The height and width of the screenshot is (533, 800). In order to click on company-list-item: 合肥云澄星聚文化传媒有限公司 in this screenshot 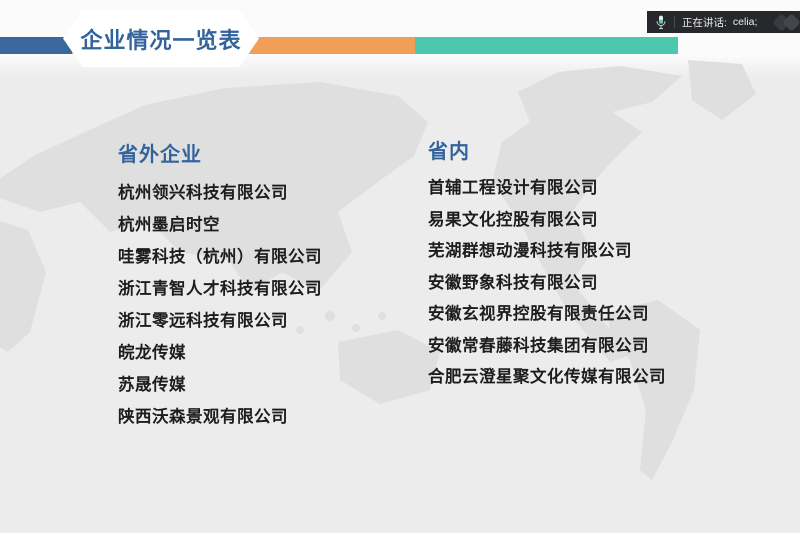, I will do `click(547, 377)`.